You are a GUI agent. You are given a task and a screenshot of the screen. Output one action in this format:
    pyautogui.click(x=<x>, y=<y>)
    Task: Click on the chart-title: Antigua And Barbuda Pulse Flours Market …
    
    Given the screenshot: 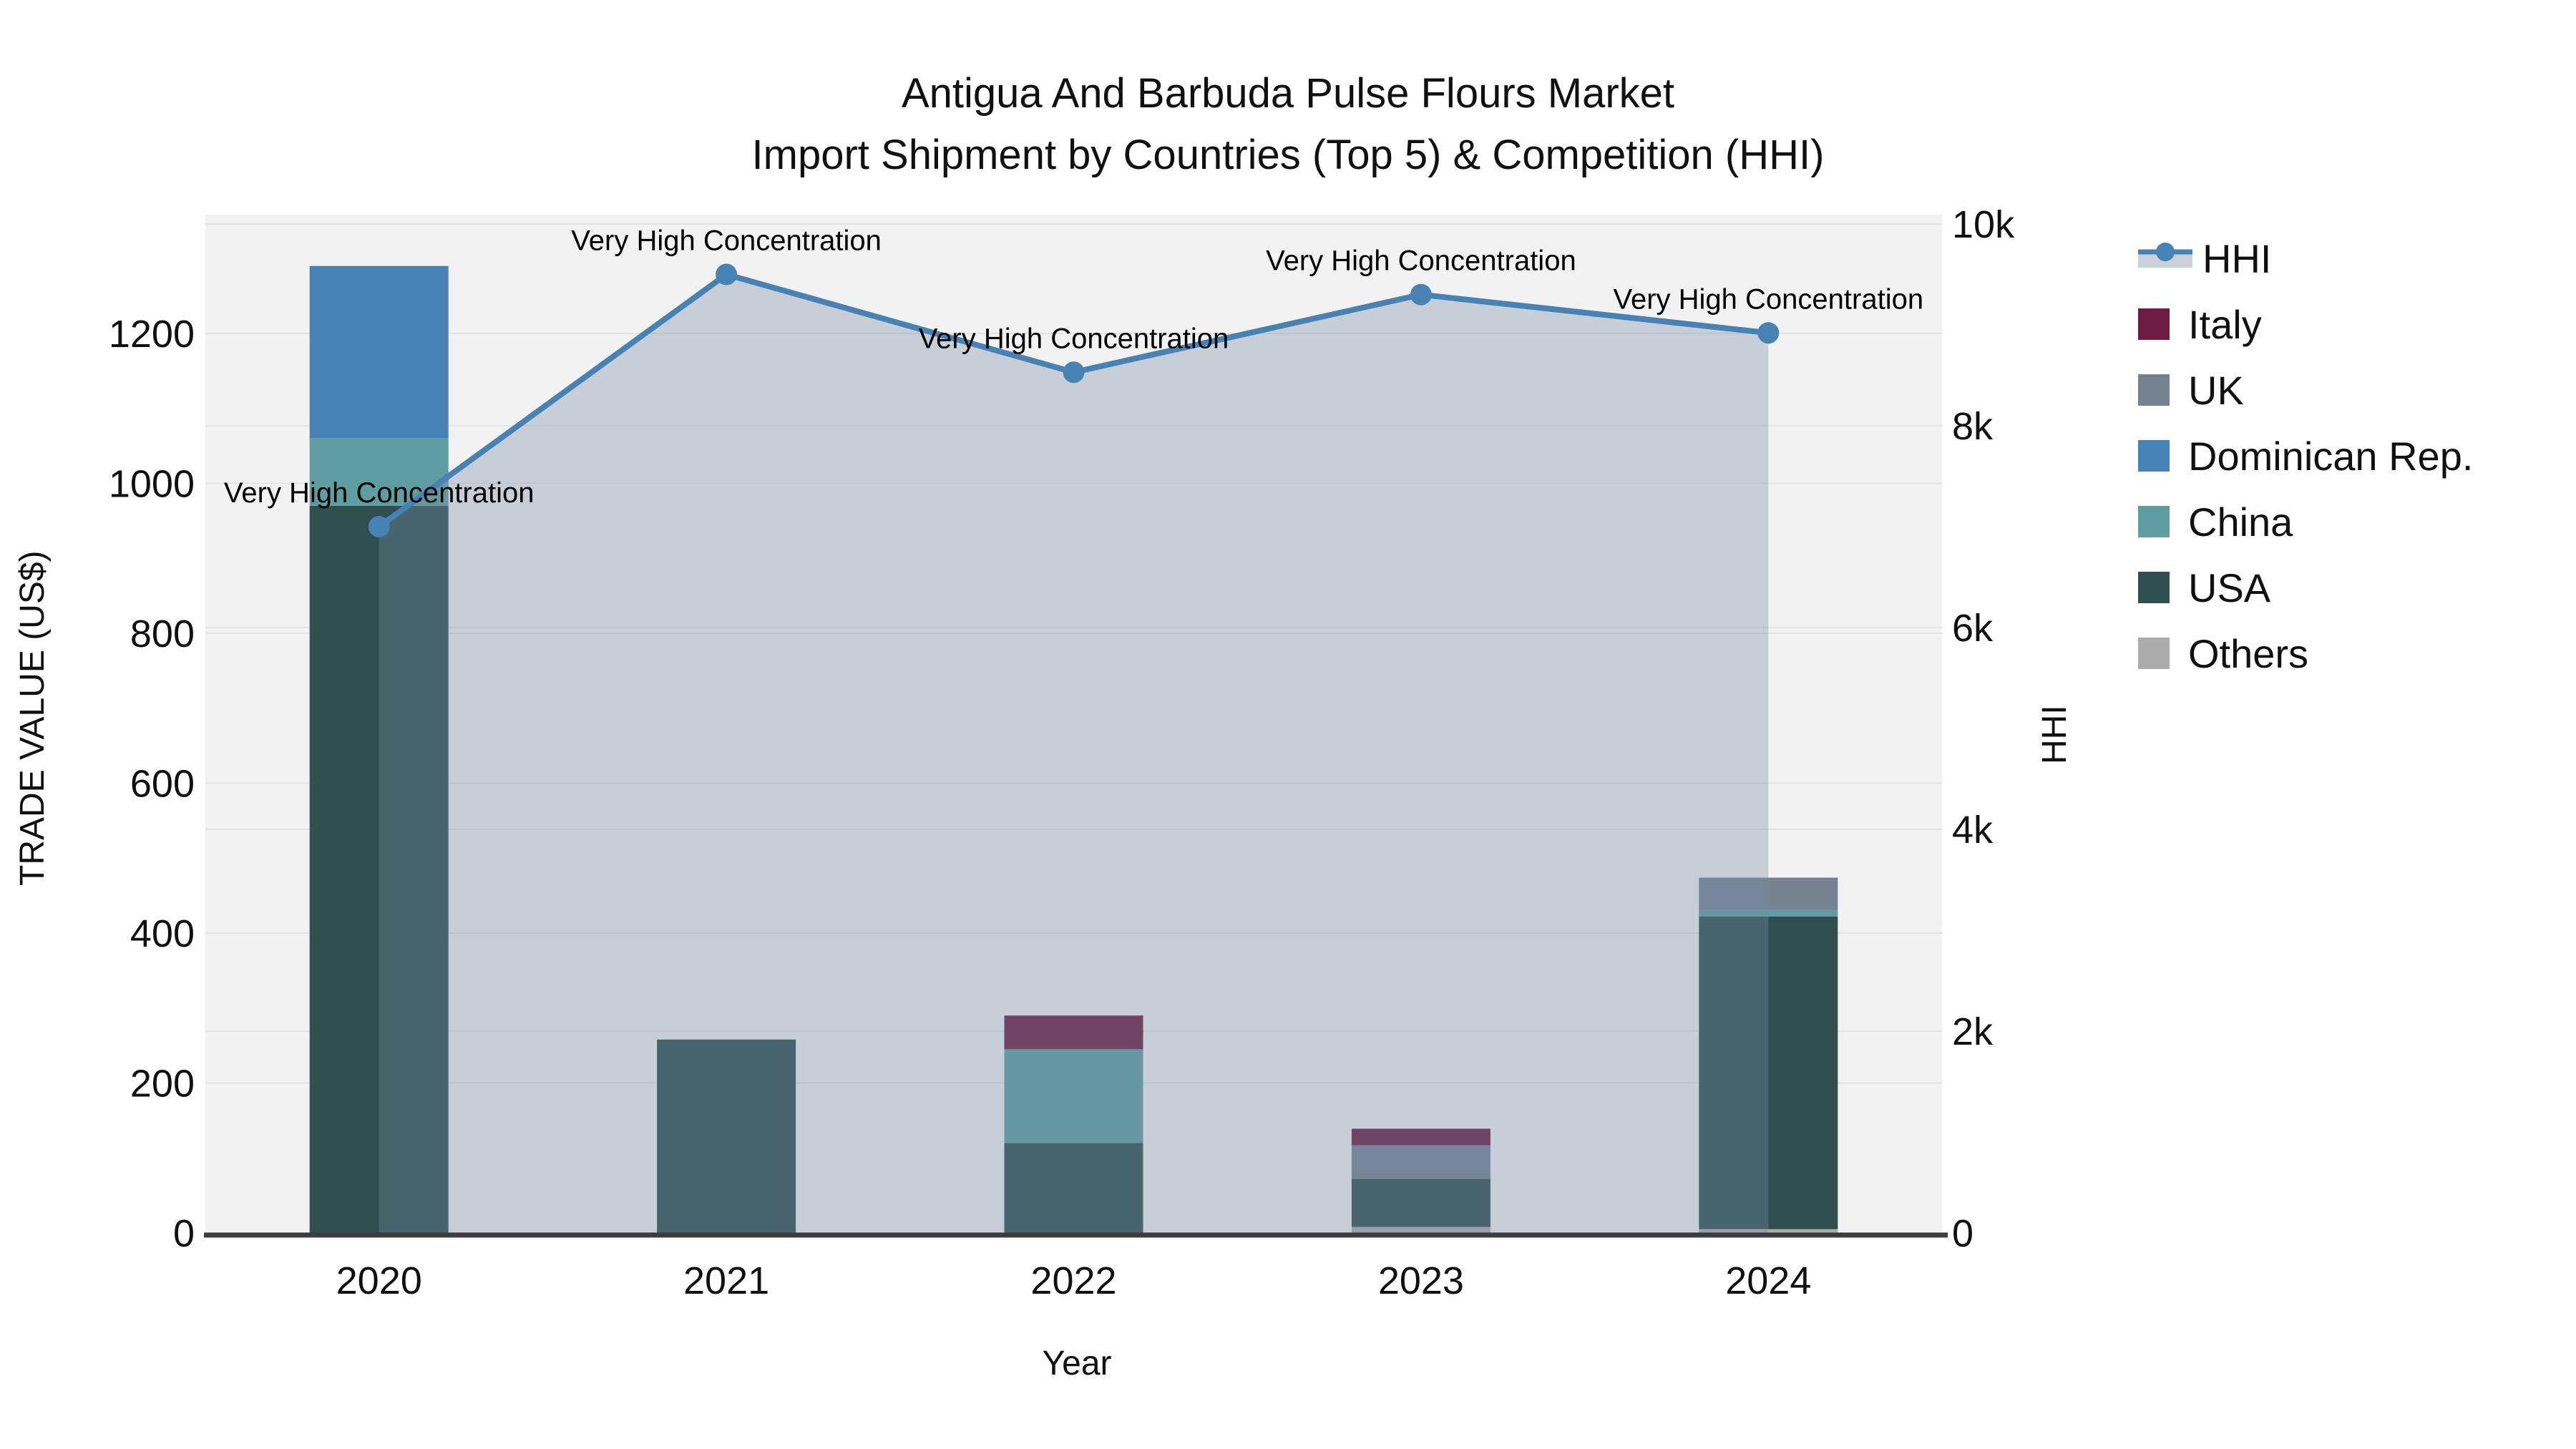 What is the action you would take?
    pyautogui.click(x=1288, y=124)
    